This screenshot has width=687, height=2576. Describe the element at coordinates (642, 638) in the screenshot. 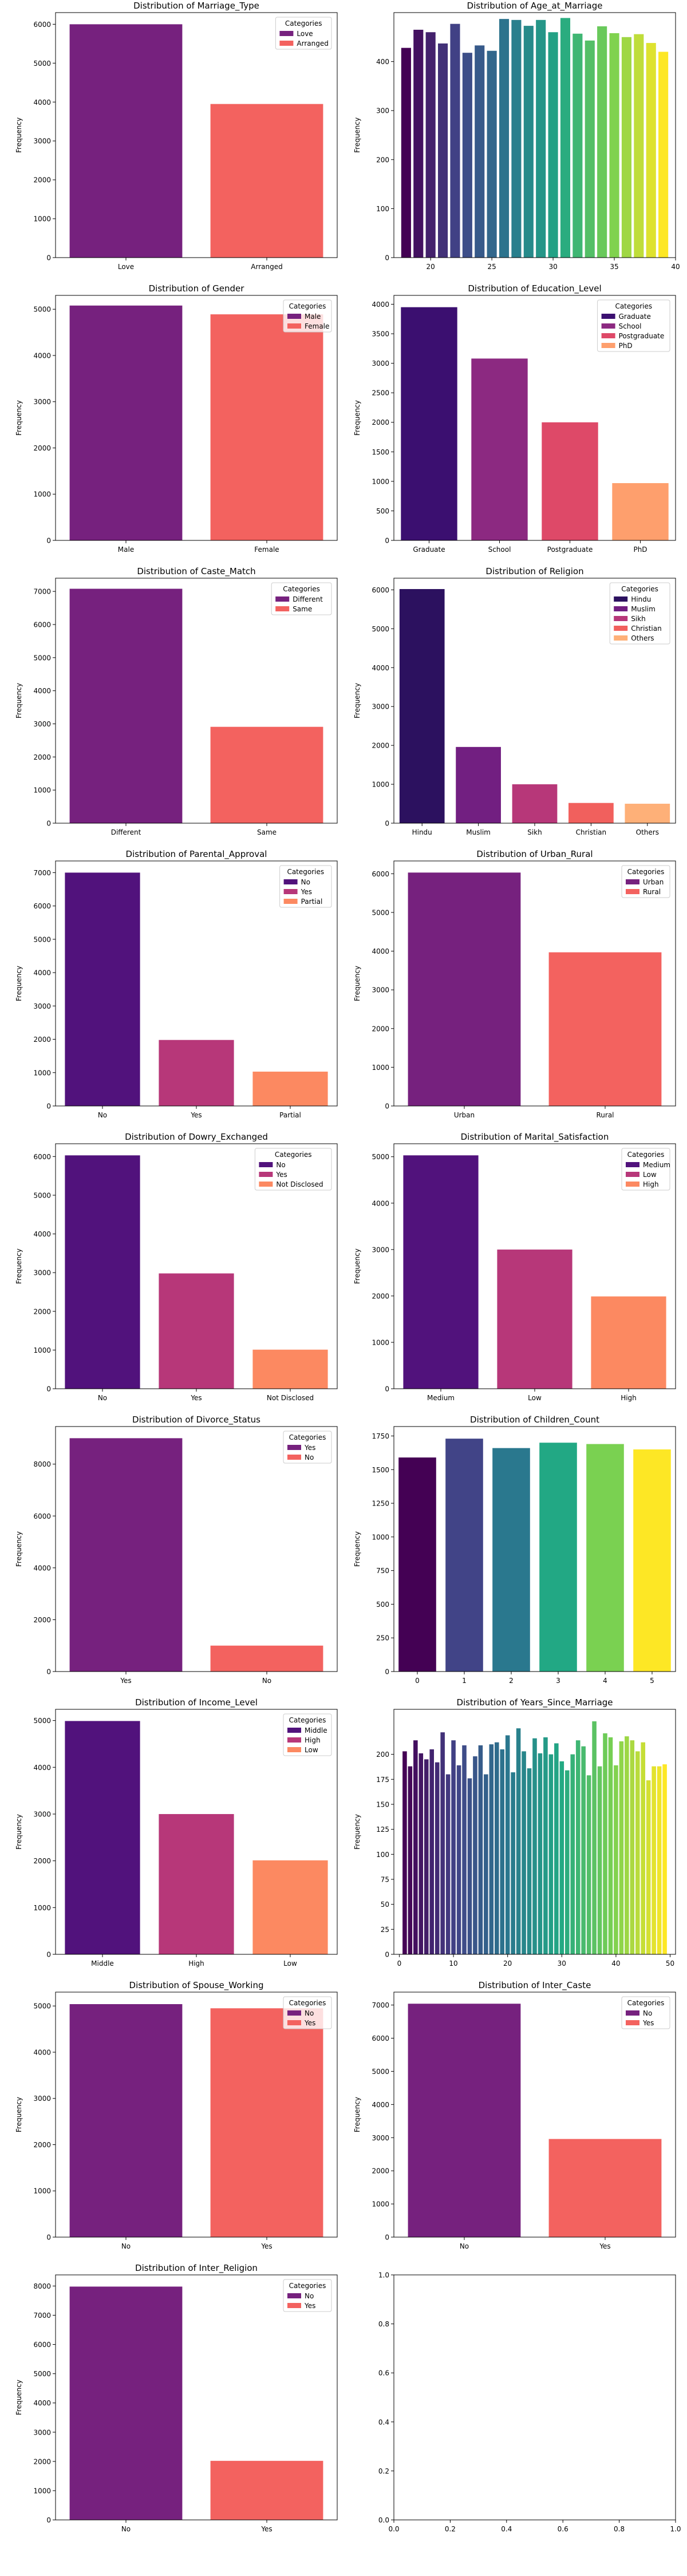

I see `legend-label: Others` at that location.